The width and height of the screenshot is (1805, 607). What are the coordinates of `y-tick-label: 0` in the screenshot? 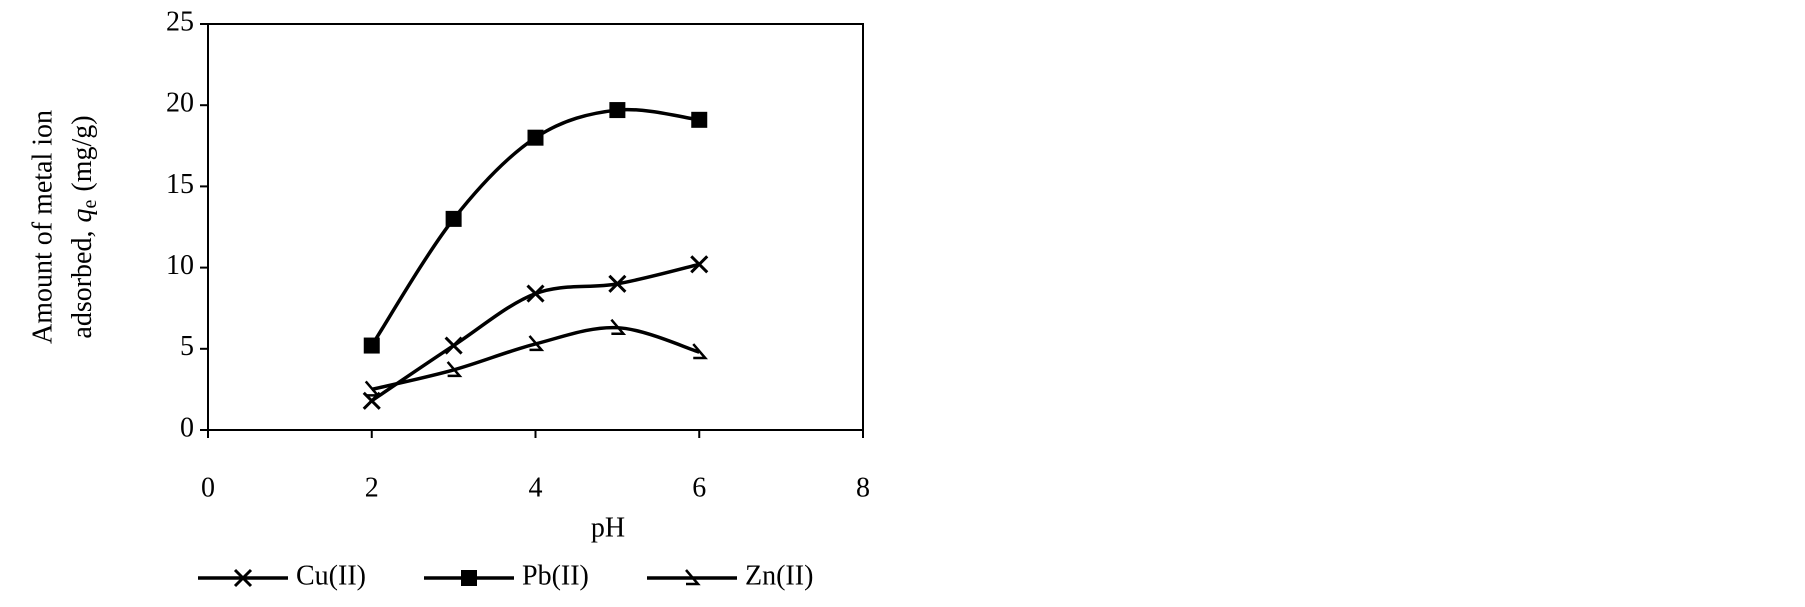 It's located at (187, 427).